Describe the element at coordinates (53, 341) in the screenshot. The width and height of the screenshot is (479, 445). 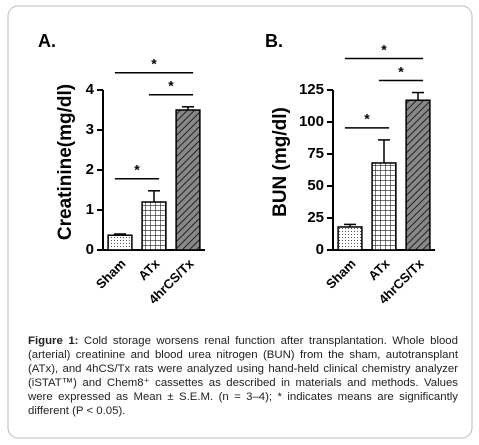
I see `caption-label: Figure 1:` at that location.